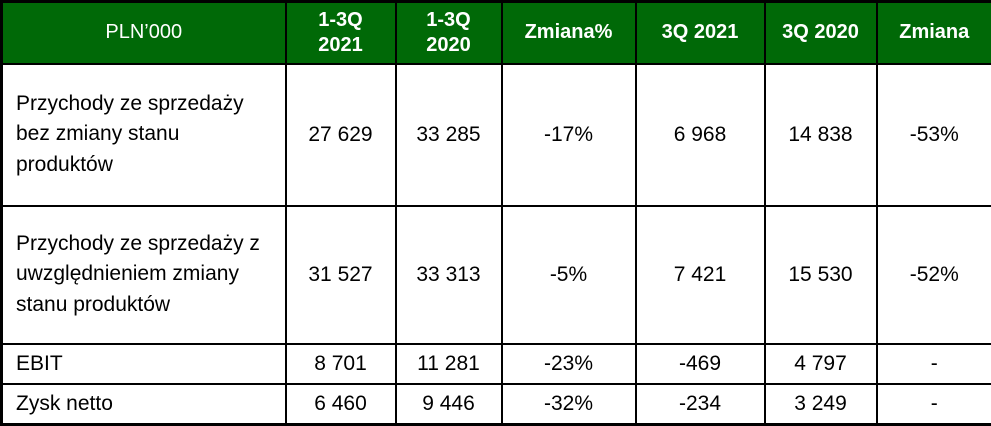  Describe the element at coordinates (700, 274) in the screenshot. I see `value-cell: 7 421` at that location.